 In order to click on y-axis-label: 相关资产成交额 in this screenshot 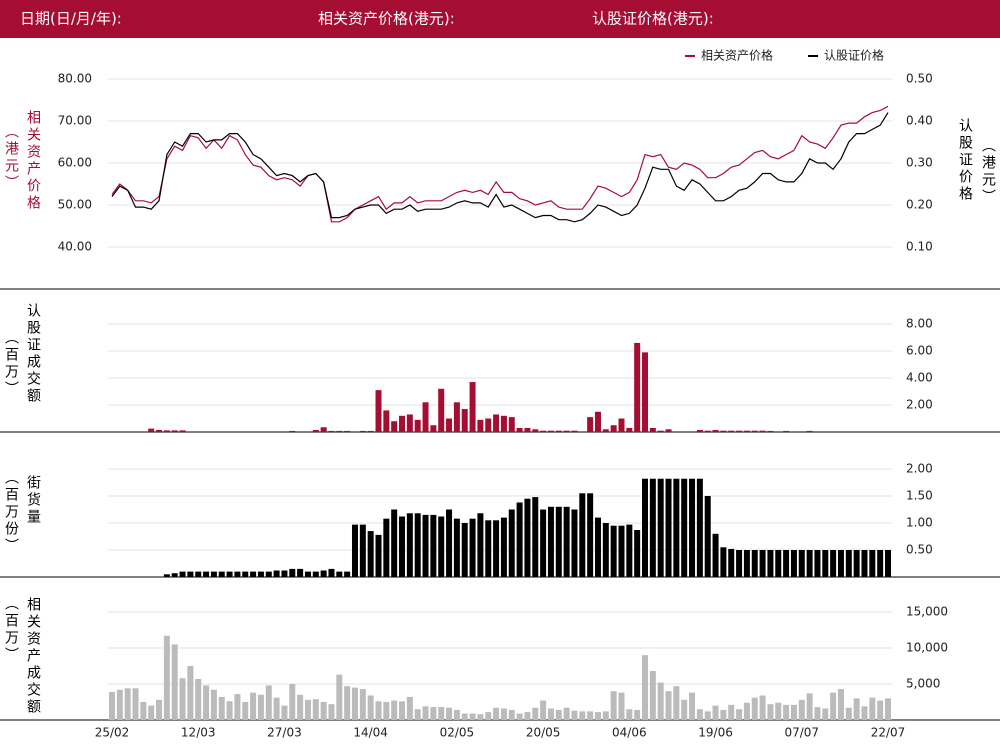, I will do `click(33, 656)`.